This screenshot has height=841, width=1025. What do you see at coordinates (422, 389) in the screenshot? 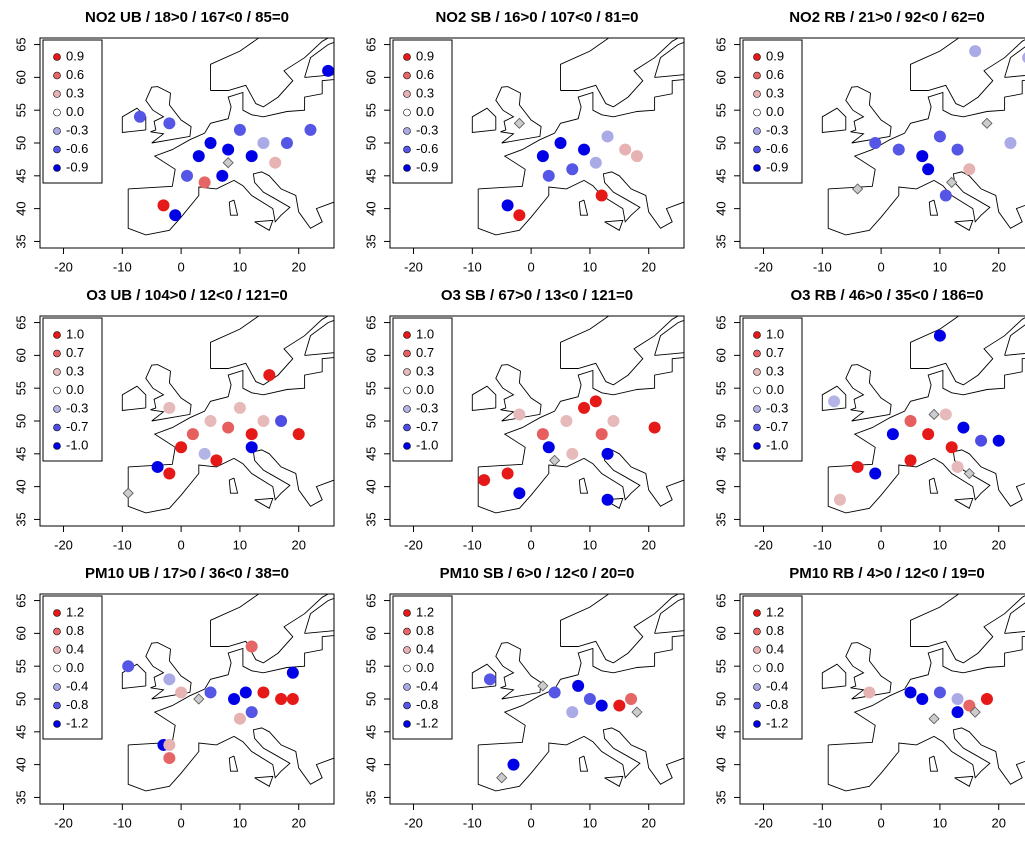
I see `legend: 1.0 0.7 0.3 0.0 -0.3 -0.7 -1.0` at bounding box center [422, 389].